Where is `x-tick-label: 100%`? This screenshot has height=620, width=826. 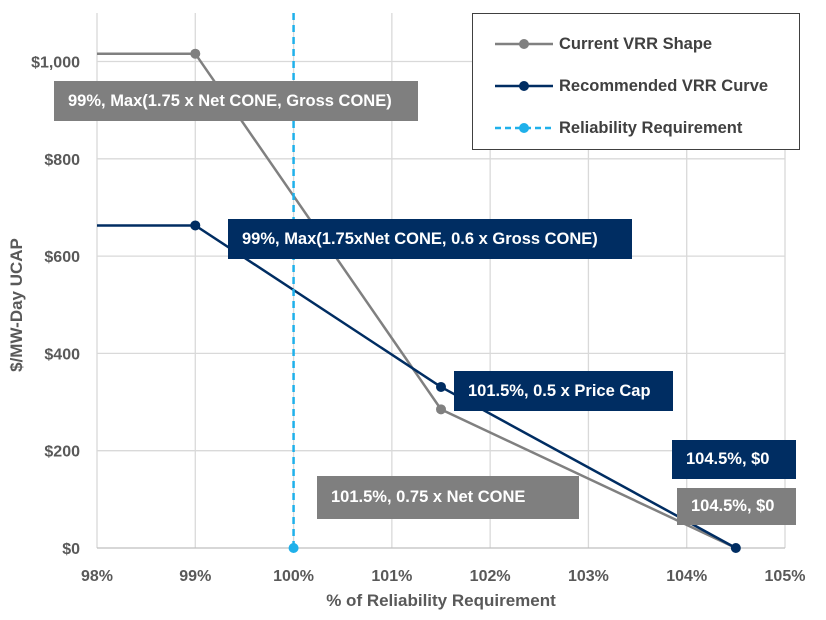 x-tick-label: 100% is located at coordinates (293, 576).